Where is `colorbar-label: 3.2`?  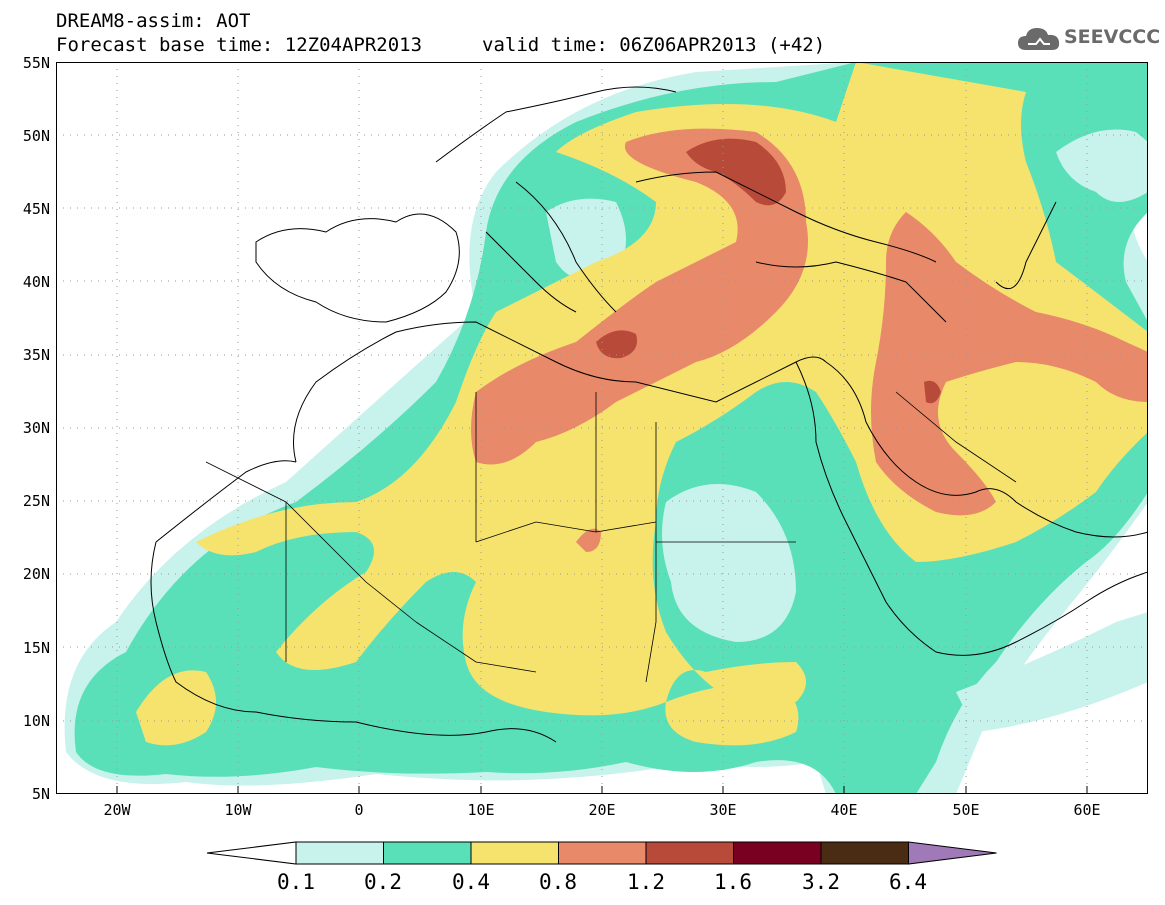
colorbar-label: 3.2 is located at coordinates (821, 882).